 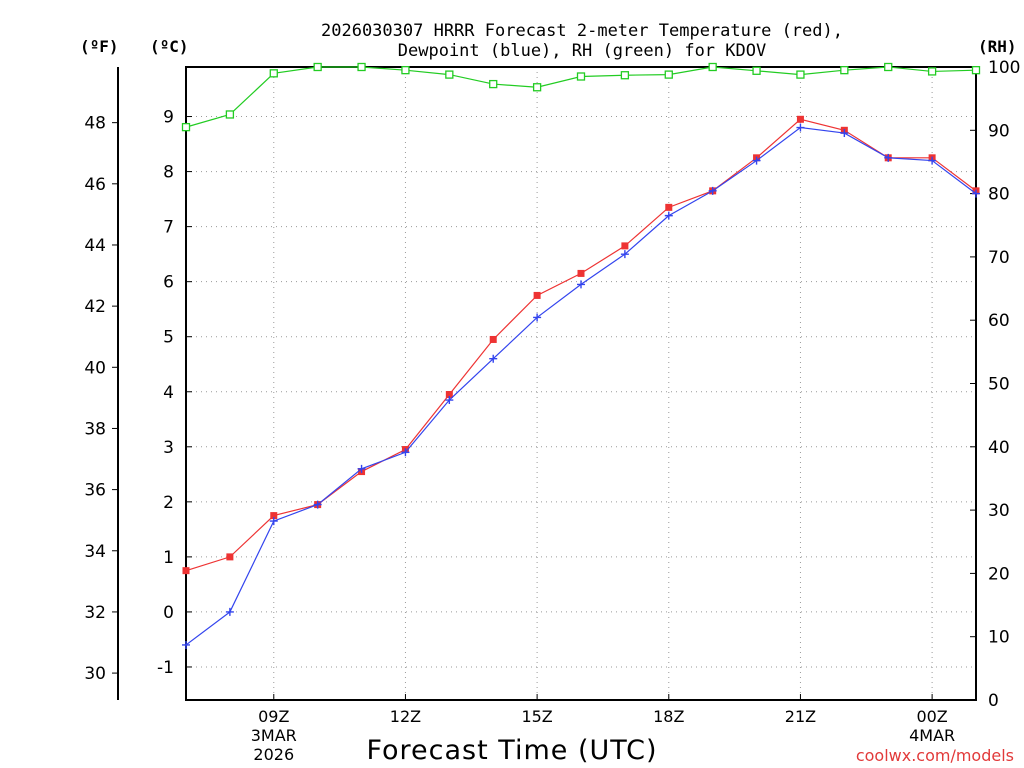 What do you see at coordinates (800, 716) in the screenshot?
I see `x-tick-label: 21Z` at bounding box center [800, 716].